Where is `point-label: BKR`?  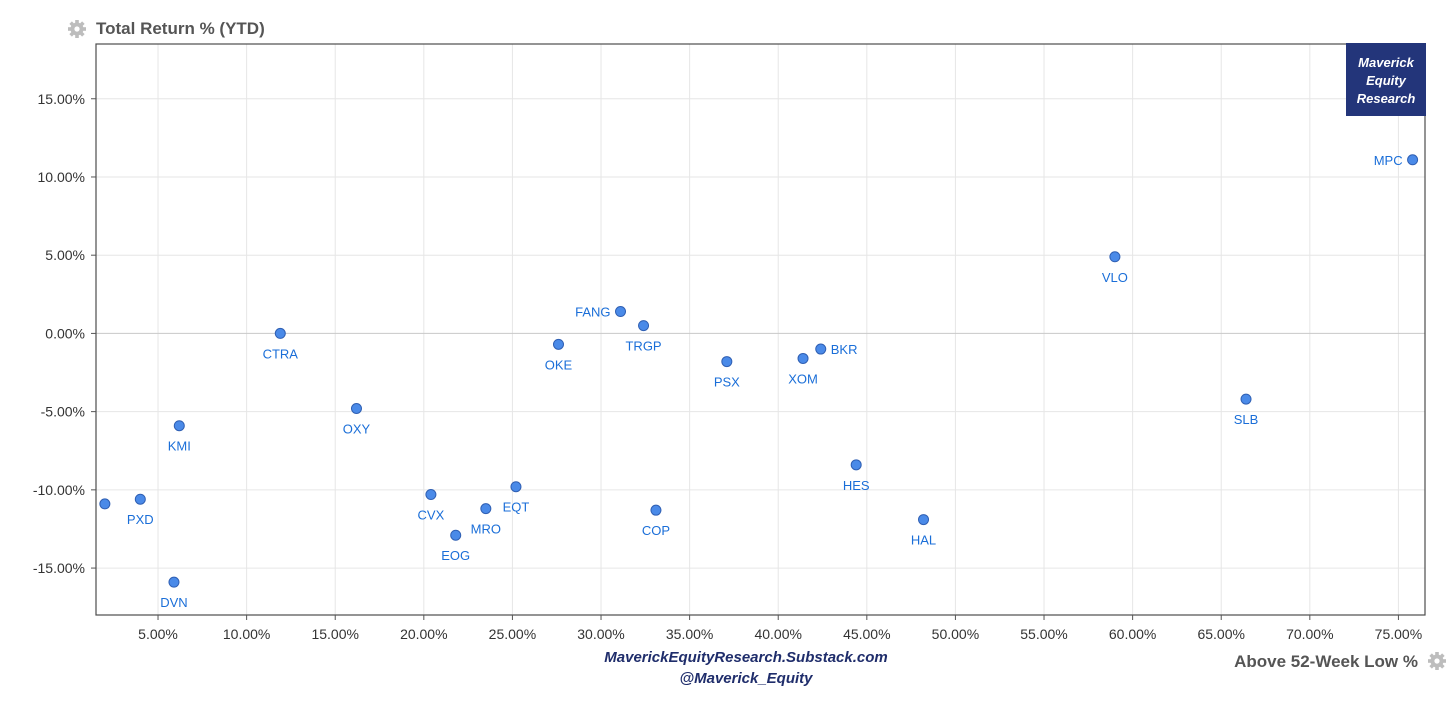
point-label: BKR is located at coordinates (844, 349).